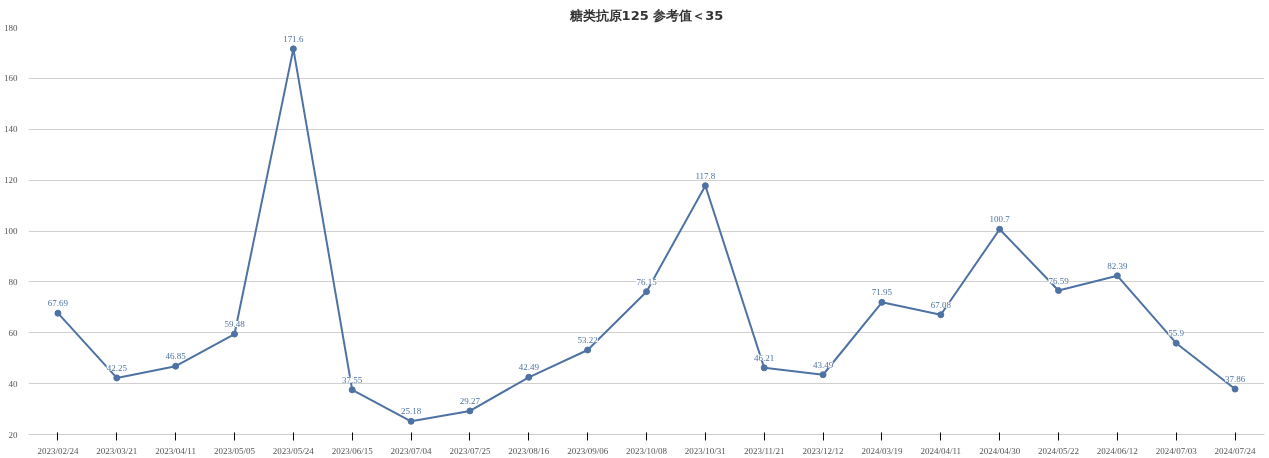 This screenshot has height=458, width=1269. I want to click on data-label: 25.18, so click(411, 411).